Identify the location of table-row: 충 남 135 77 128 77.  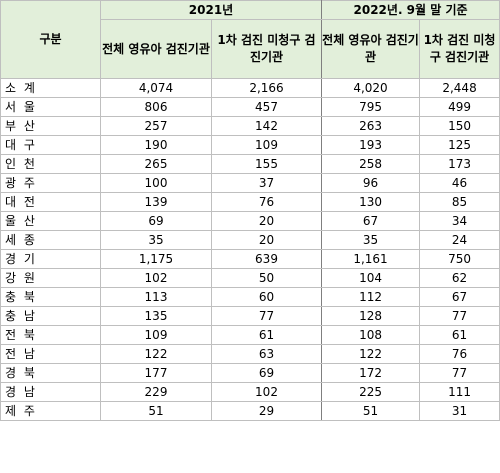
(250, 316).